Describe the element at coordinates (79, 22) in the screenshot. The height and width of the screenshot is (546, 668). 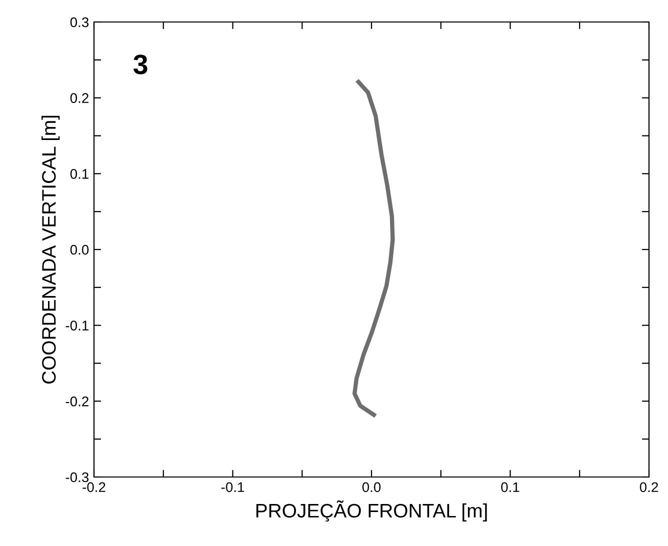
I see `y-tick-label: 0.3` at that location.